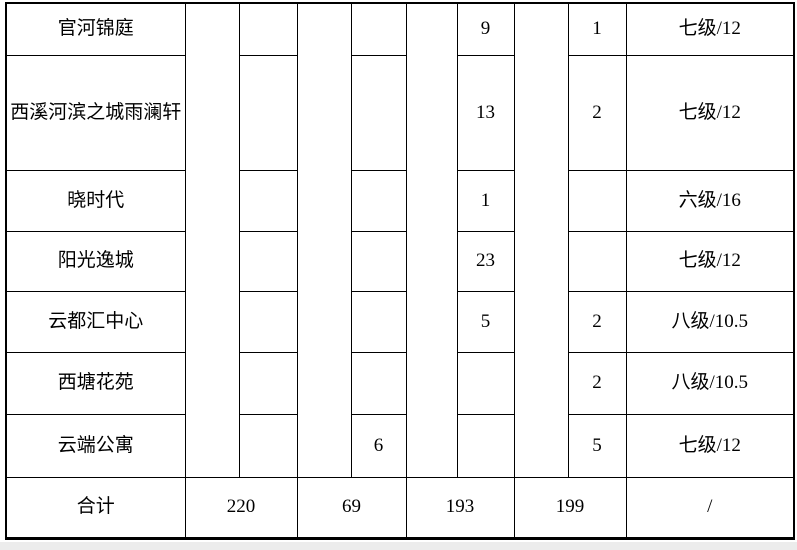 This screenshot has height=550, width=797. I want to click on page-bottom-strip, so click(398, 546).